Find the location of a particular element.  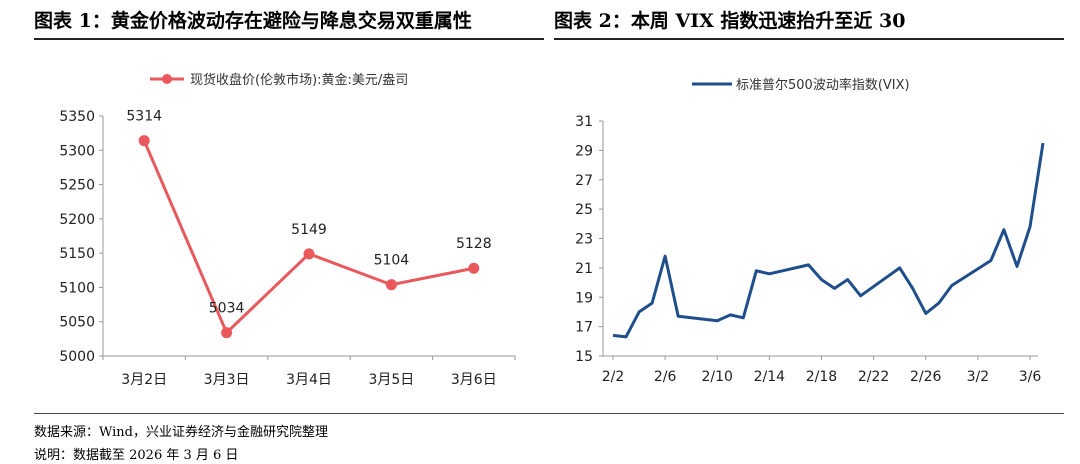

data-label-gold: 5128 is located at coordinates (474, 244).